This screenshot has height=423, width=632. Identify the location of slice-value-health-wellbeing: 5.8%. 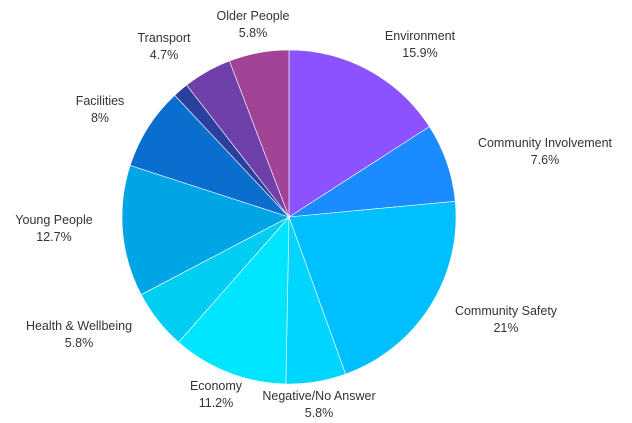
(79, 343).